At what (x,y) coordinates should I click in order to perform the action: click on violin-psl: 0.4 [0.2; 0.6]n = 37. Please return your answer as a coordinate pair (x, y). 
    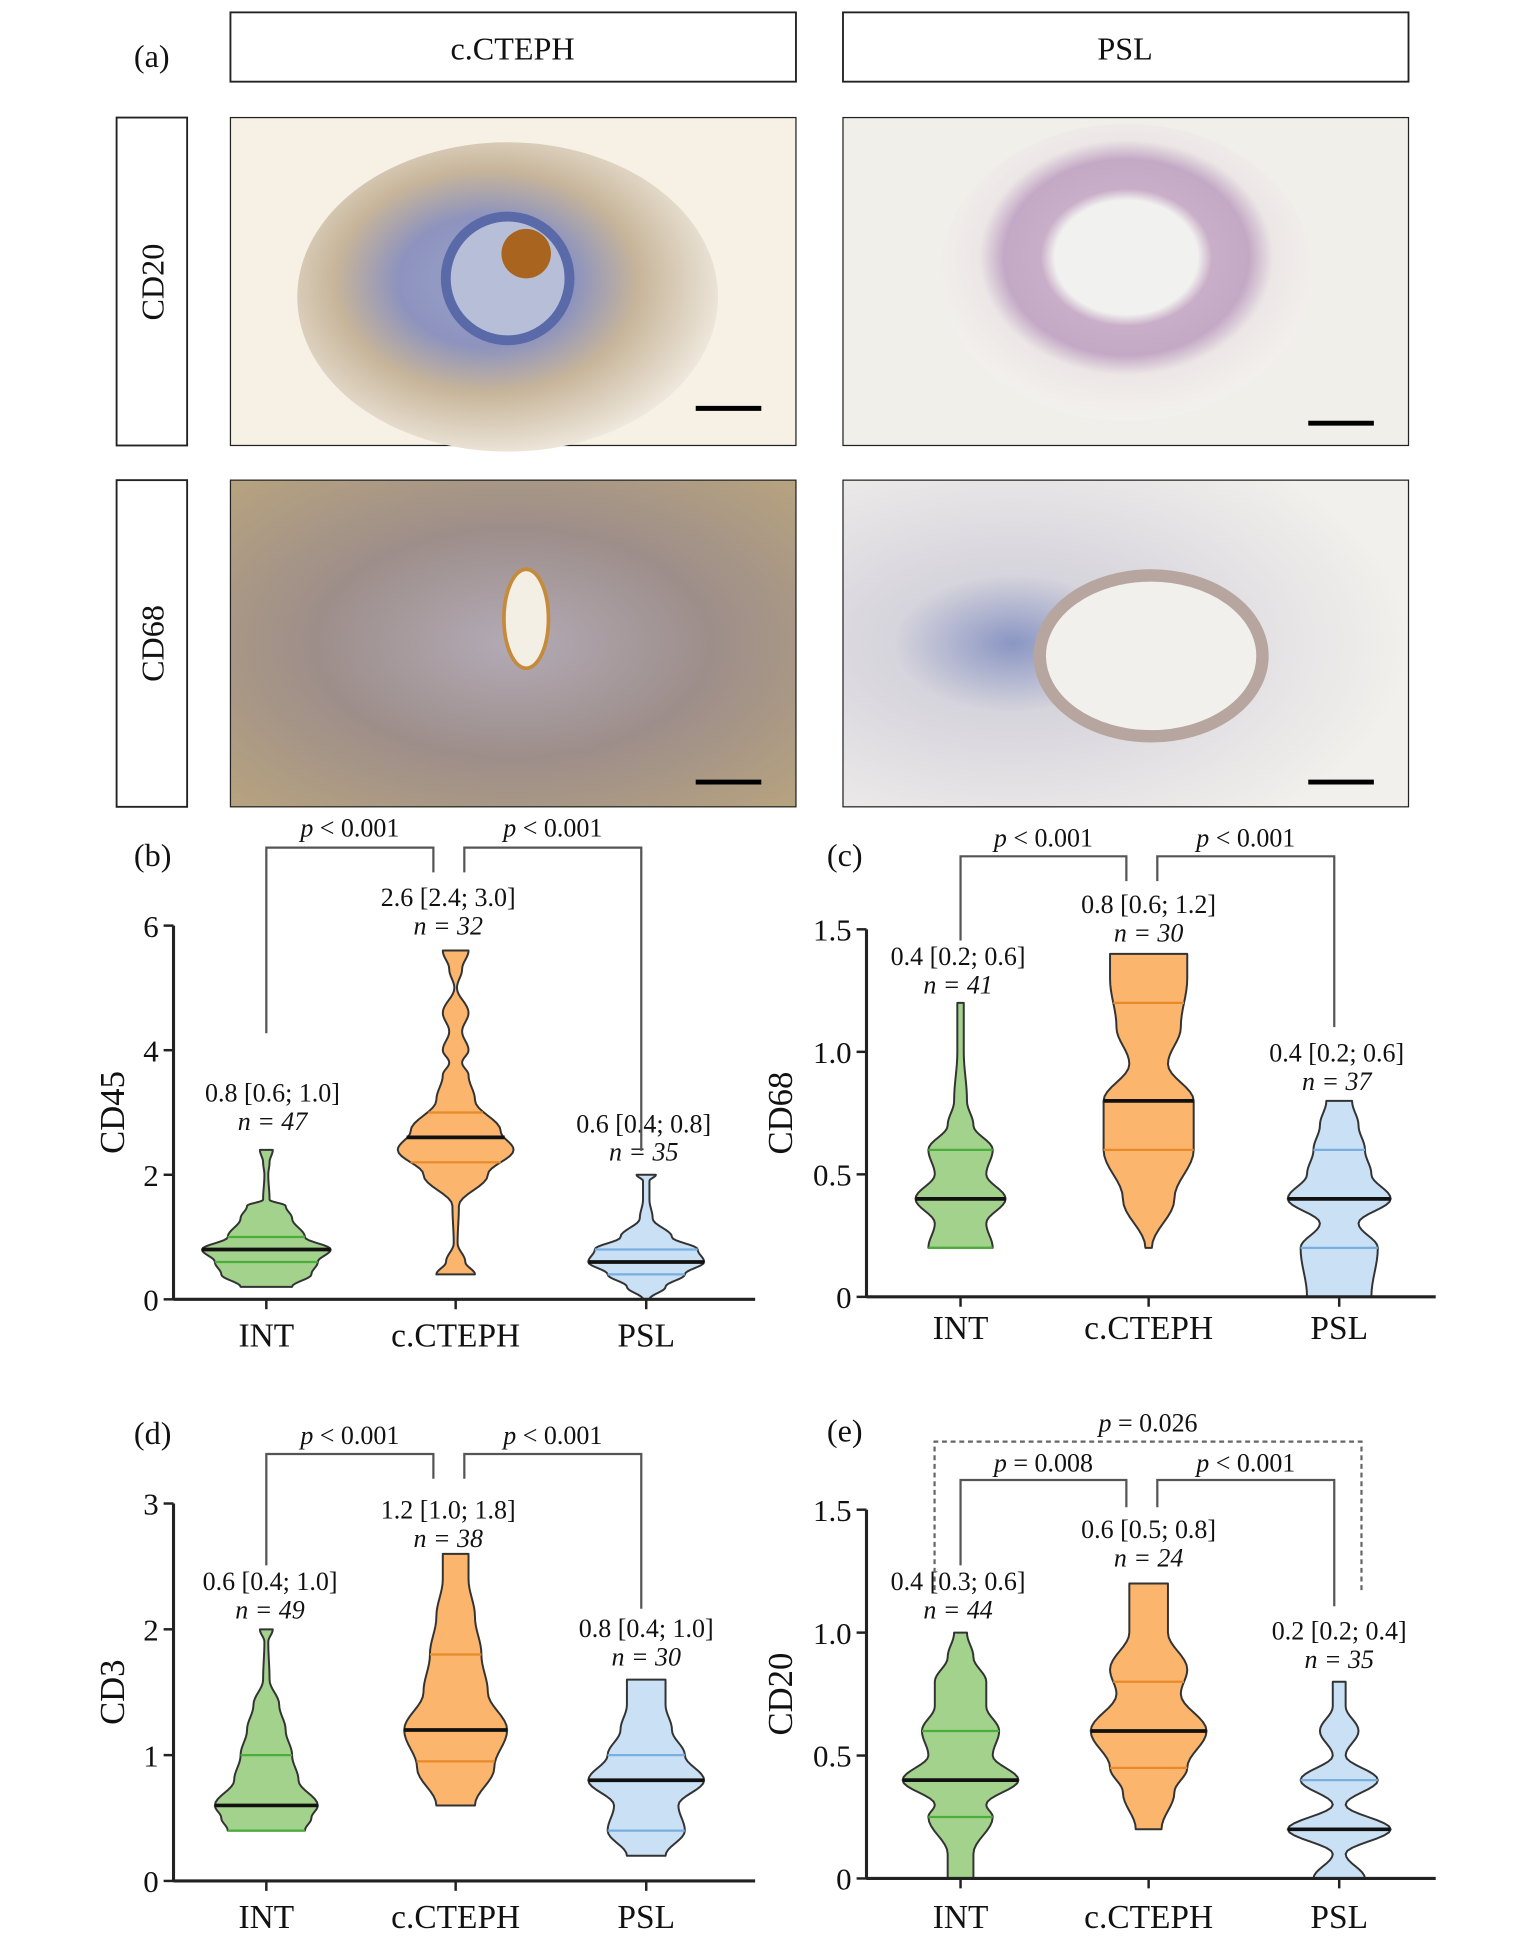
    Looking at the image, I should click on (1336, 1168).